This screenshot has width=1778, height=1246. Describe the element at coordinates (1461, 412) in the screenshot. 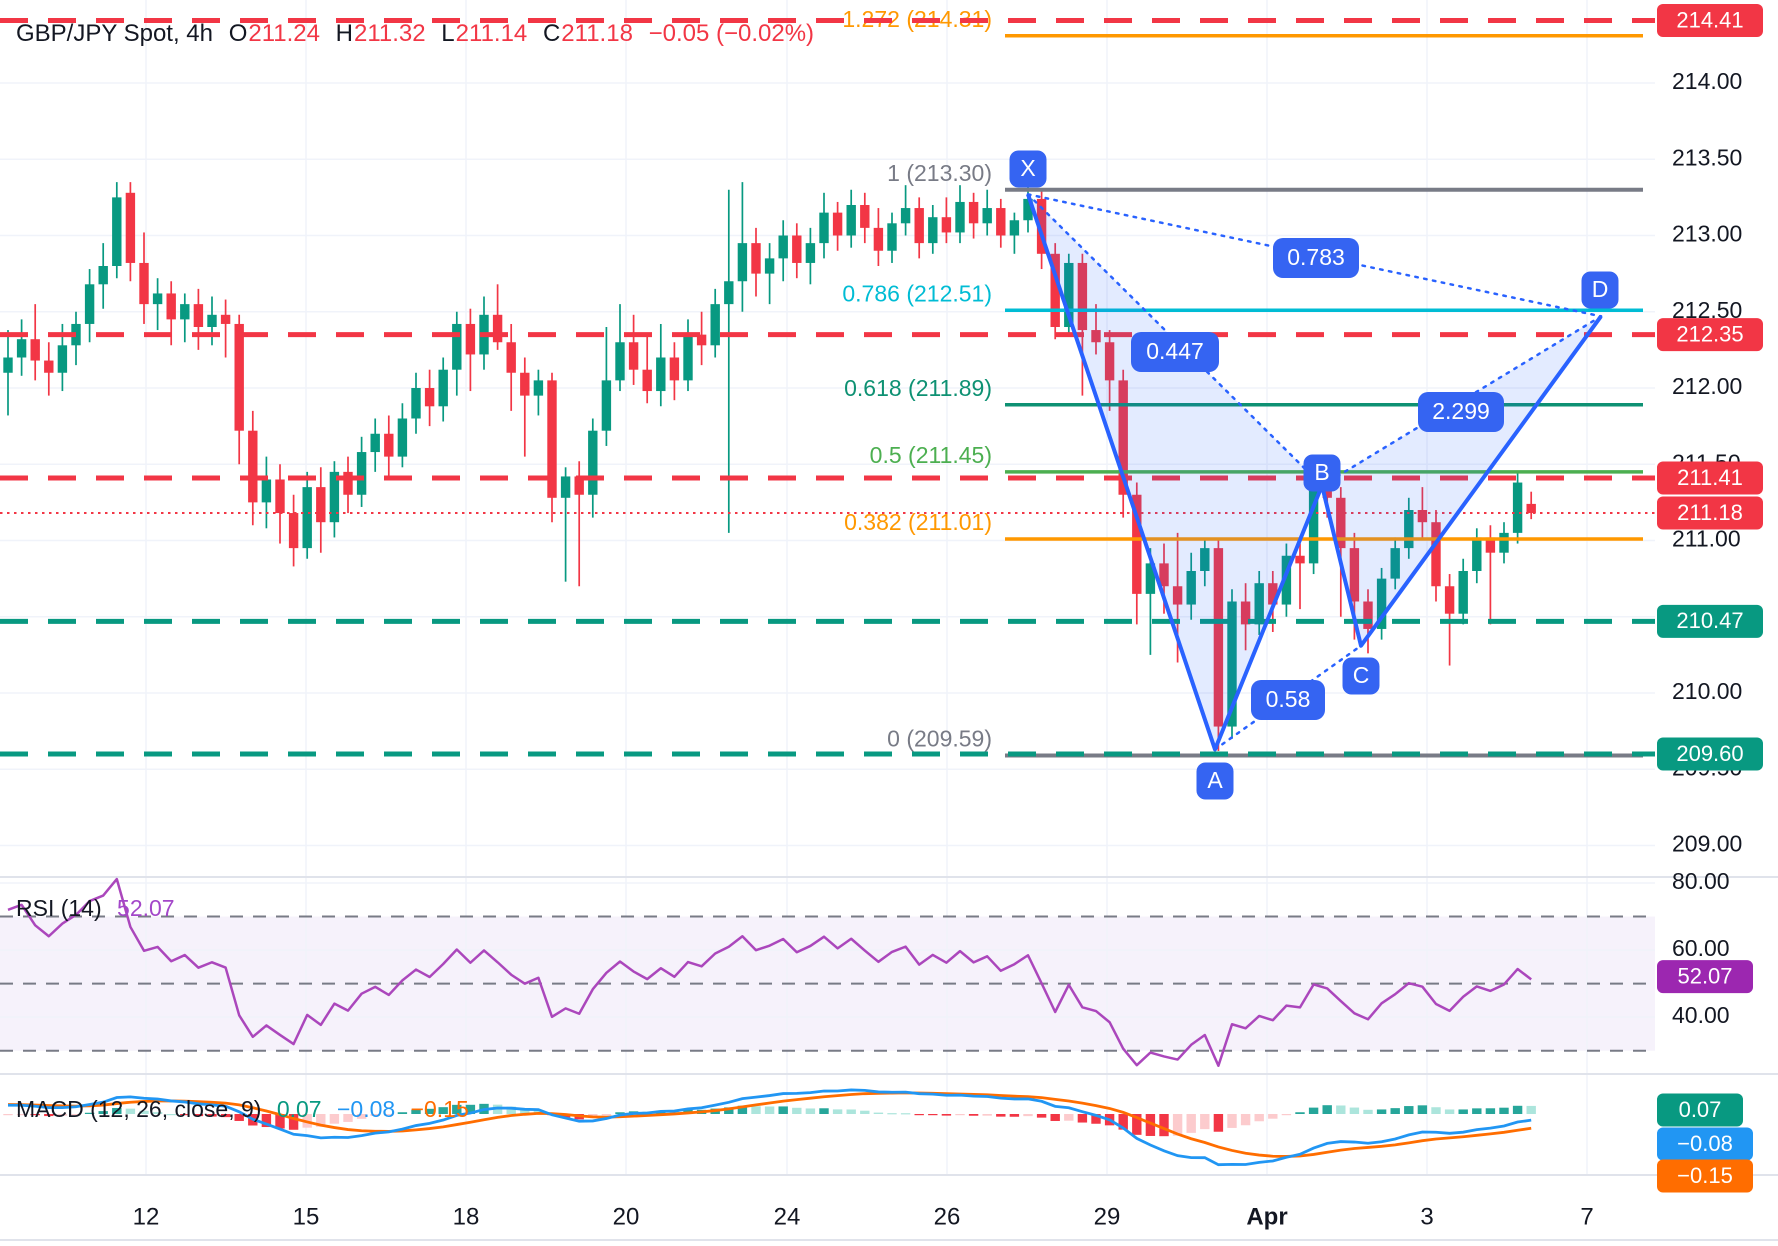

I see `pattern-ratio-badge: 2.299` at that location.